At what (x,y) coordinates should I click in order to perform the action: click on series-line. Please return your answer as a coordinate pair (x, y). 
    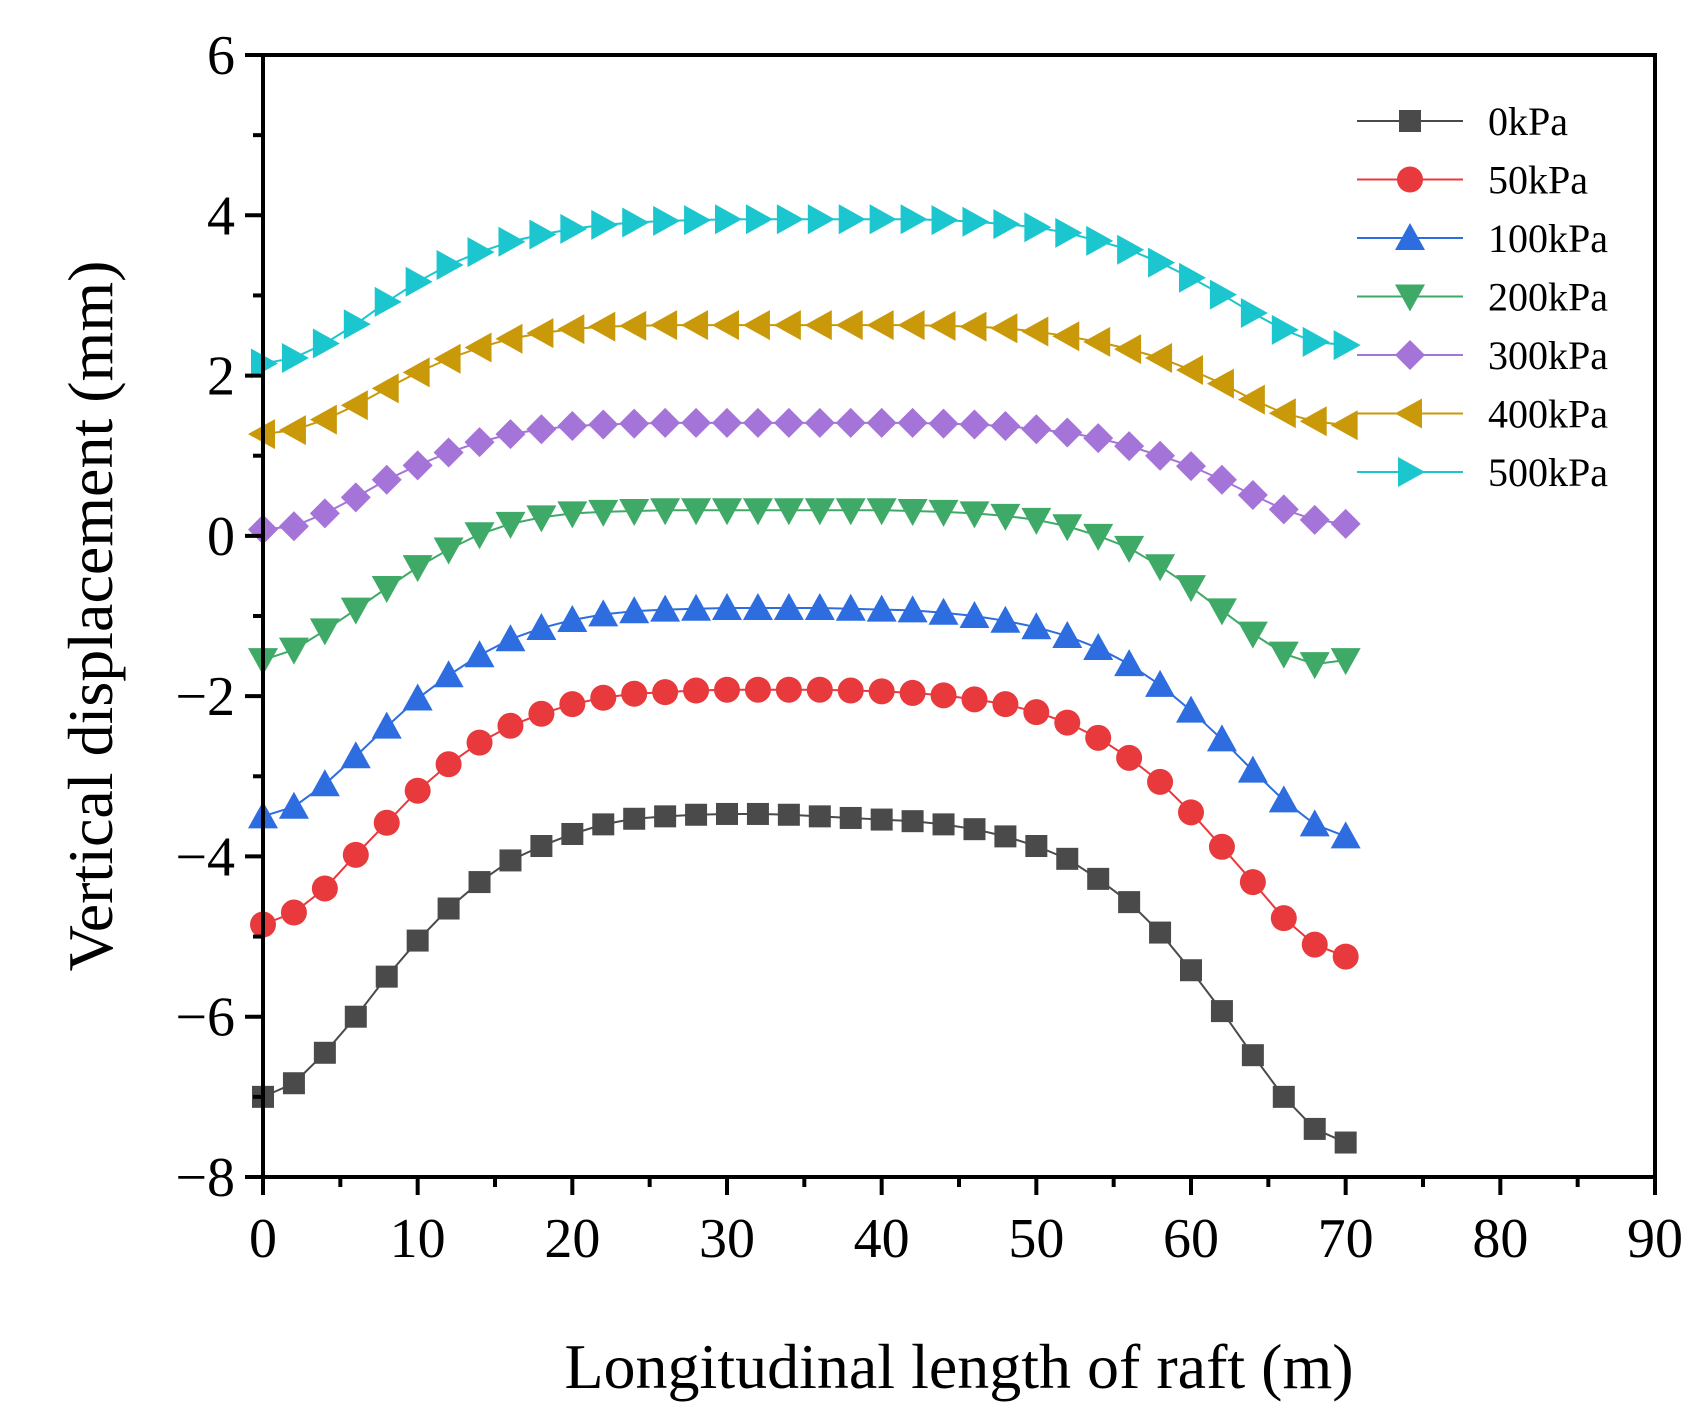
    Looking at the image, I should click on (804, 476).